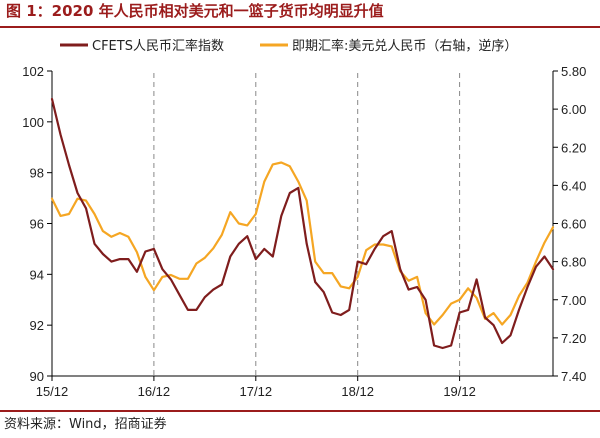  I want to click on right-tick-label: 7.40, so click(573, 376).